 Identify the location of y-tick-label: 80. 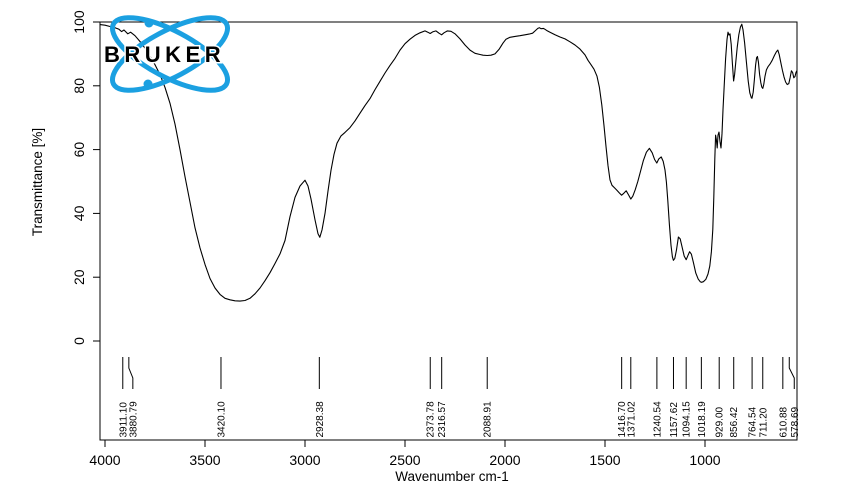
(79, 86).